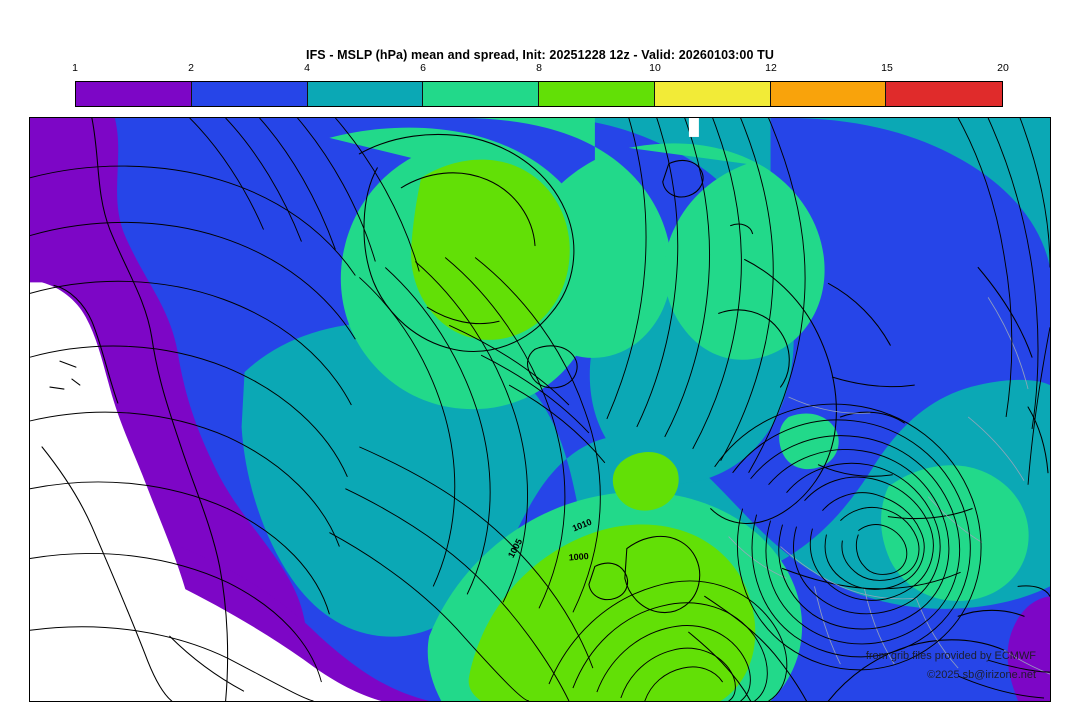  I want to click on colorbar-tick-labels: 1 2 4 6 8 10 12 15 20, so click(540, 71).